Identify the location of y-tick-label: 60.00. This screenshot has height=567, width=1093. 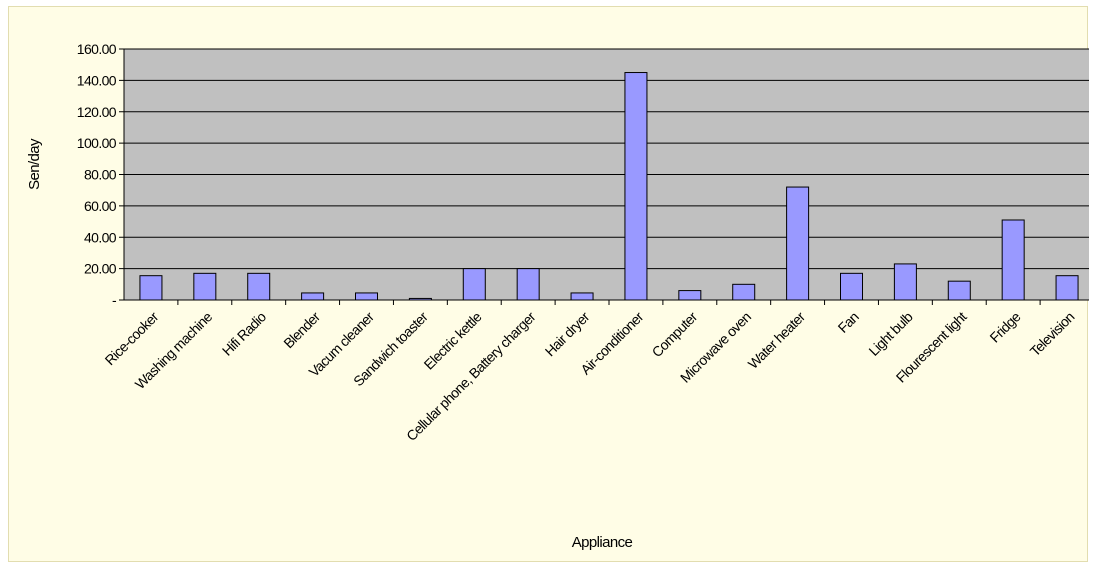
(100, 206).